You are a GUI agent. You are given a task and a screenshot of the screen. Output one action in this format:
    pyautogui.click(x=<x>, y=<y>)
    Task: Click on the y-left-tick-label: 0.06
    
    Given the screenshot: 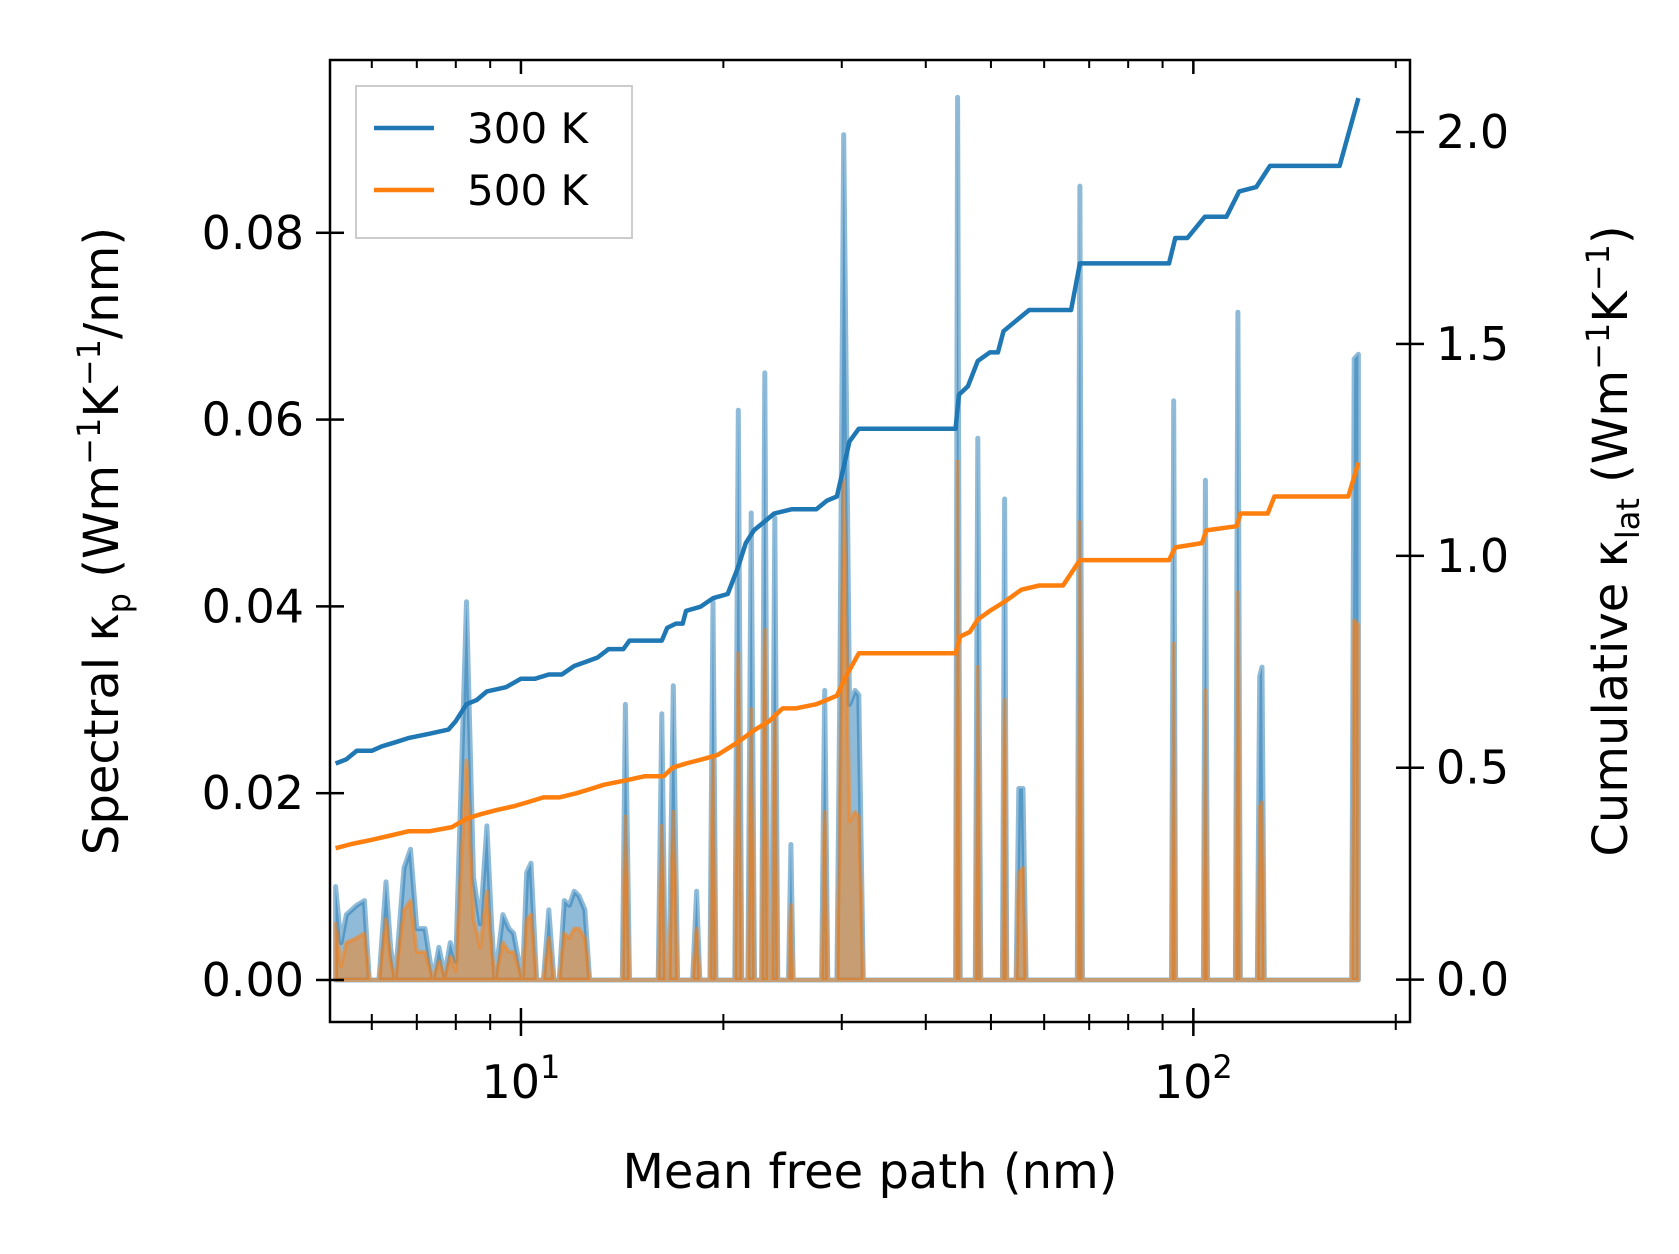 What is the action you would take?
    pyautogui.click(x=253, y=420)
    